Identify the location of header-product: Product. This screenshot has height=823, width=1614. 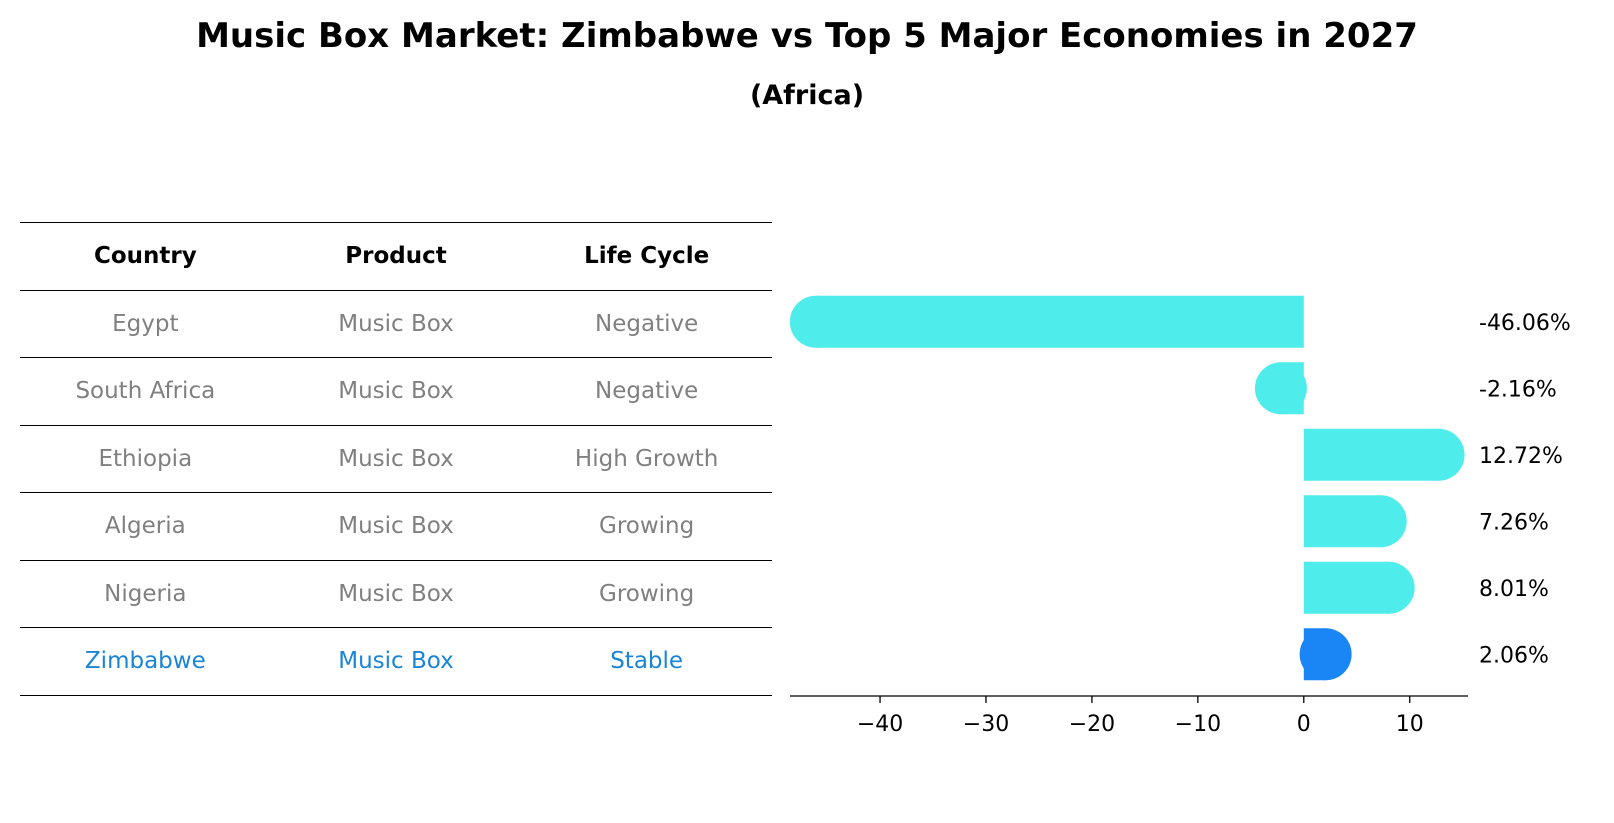
(396, 256).